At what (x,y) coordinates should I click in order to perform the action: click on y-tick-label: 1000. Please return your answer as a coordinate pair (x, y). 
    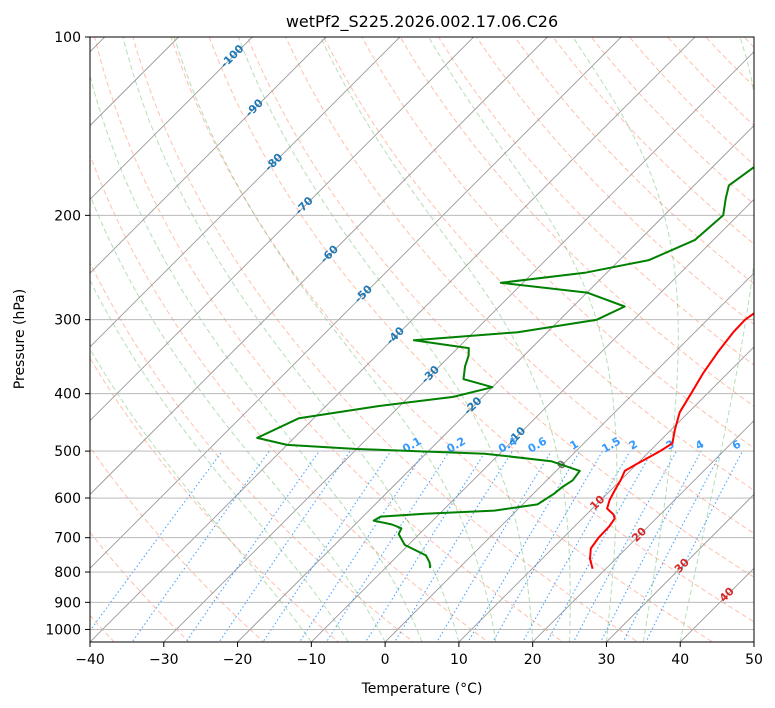
    Looking at the image, I should click on (63, 630).